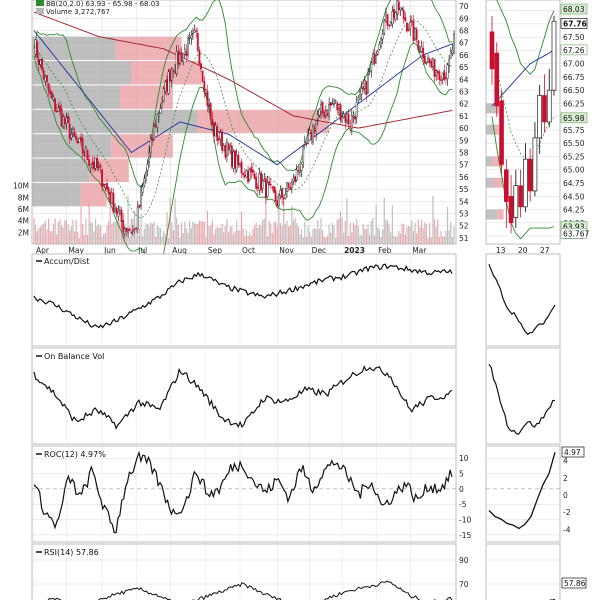 The height and width of the screenshot is (600, 600). I want to click on vbp-gray-bar, so click(56, 195).